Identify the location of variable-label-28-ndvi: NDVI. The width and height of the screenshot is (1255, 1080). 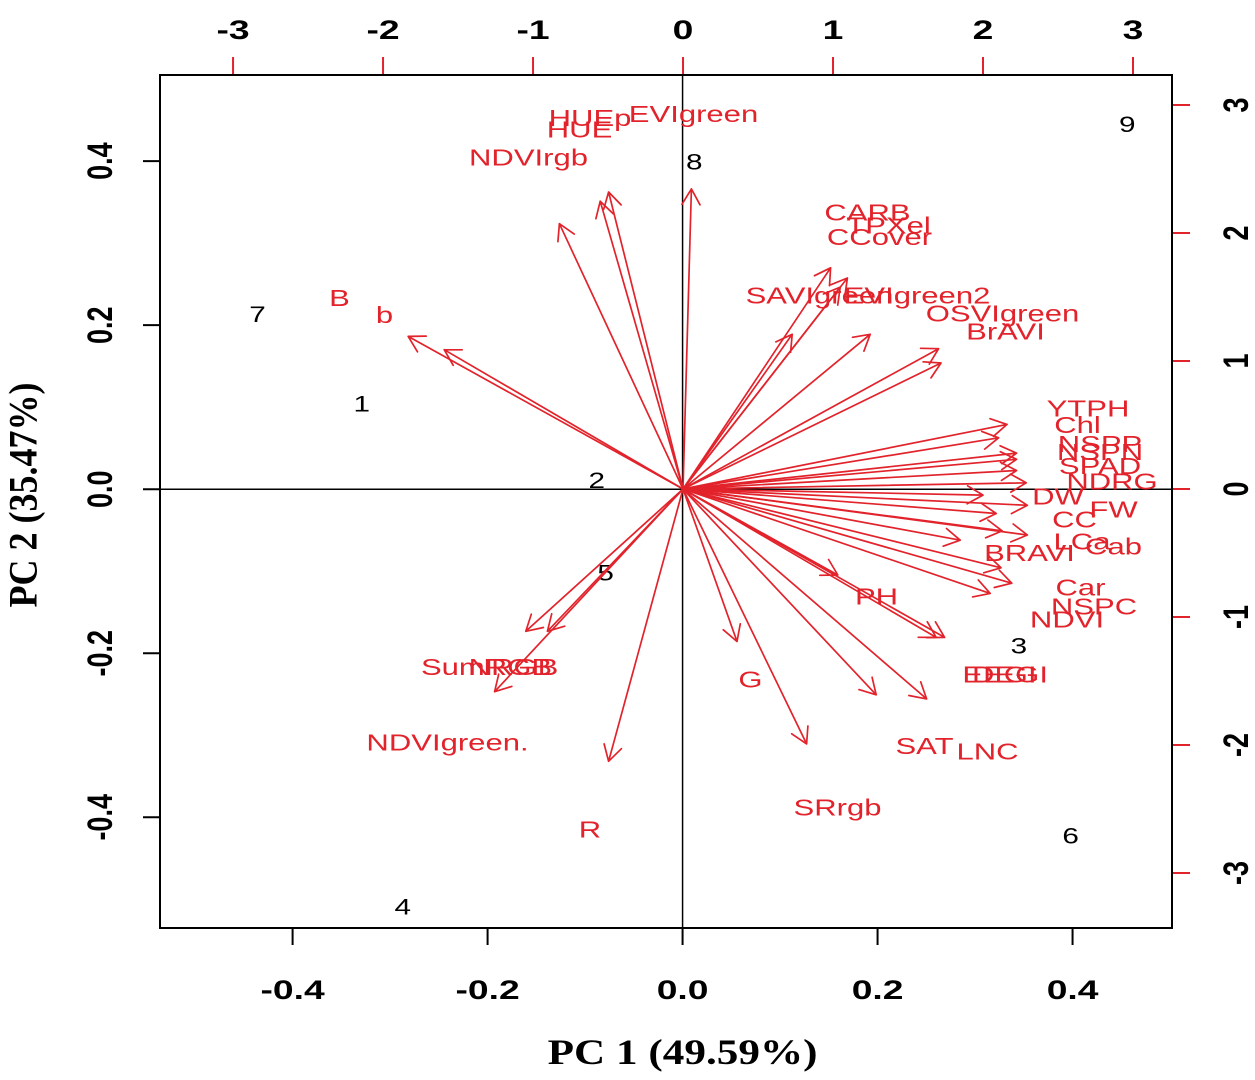
(1067, 619).